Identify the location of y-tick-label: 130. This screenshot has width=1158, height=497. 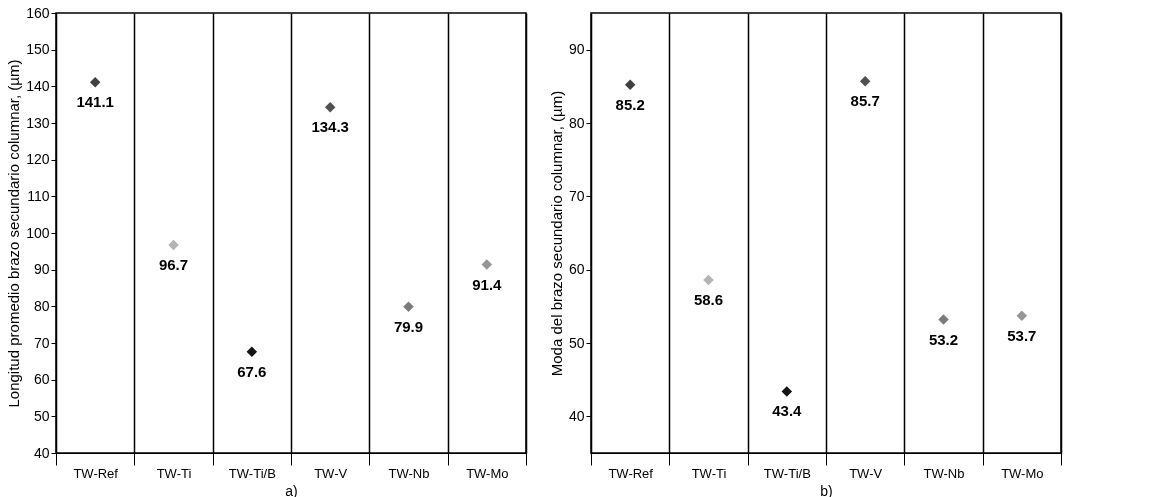
(38, 122).